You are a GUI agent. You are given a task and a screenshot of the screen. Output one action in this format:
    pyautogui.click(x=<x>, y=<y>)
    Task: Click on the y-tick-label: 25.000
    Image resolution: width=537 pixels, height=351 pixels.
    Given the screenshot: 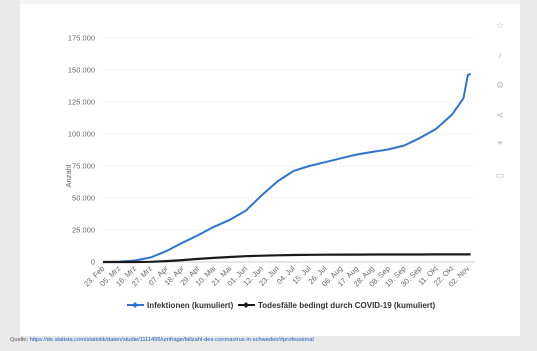 What is the action you would take?
    pyautogui.click(x=83, y=230)
    